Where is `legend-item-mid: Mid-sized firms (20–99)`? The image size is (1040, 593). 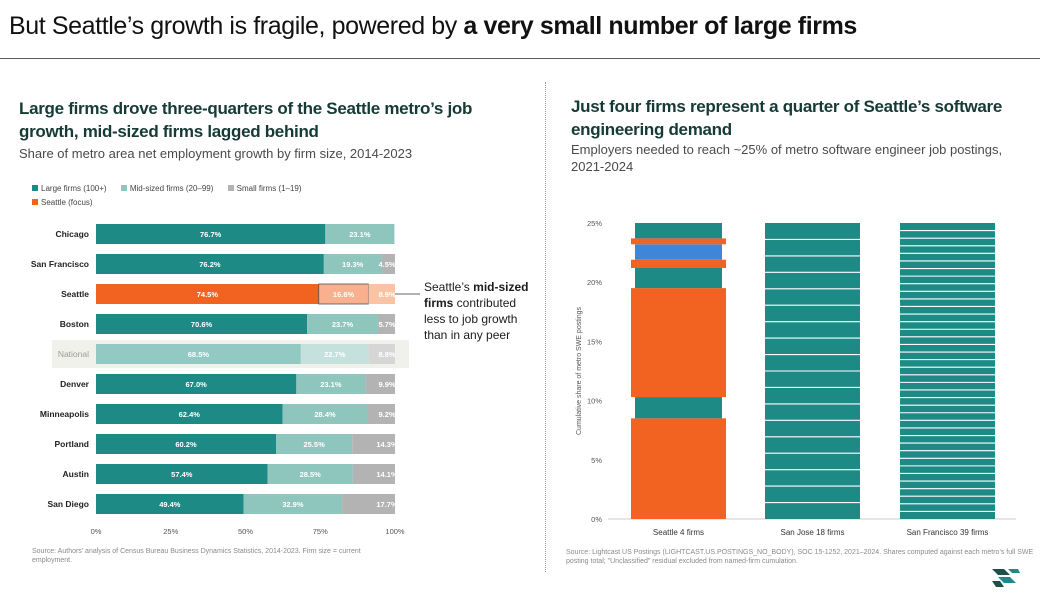
legend-item-mid: Mid-sized firms (20–99) is located at coordinates (167, 189).